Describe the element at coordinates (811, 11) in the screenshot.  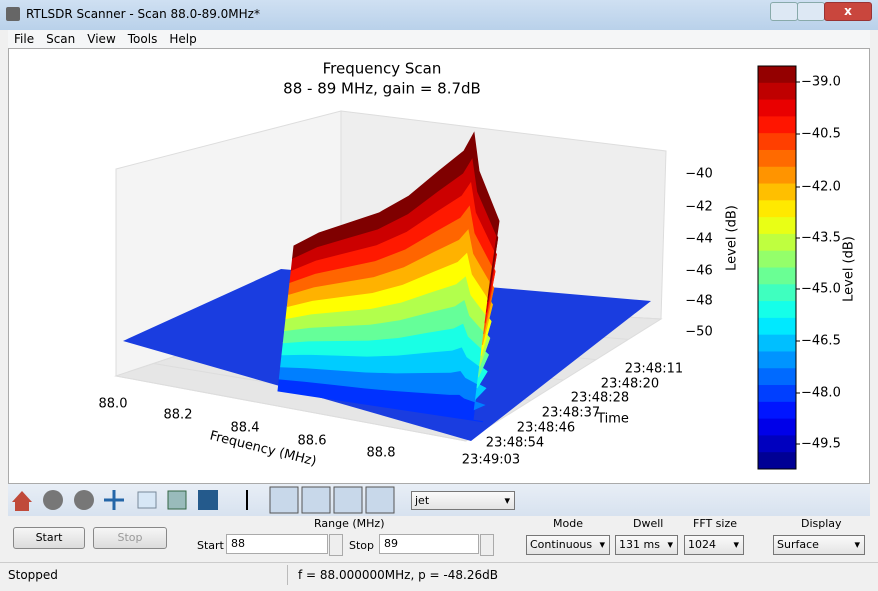
I see `maximize-button` at that location.